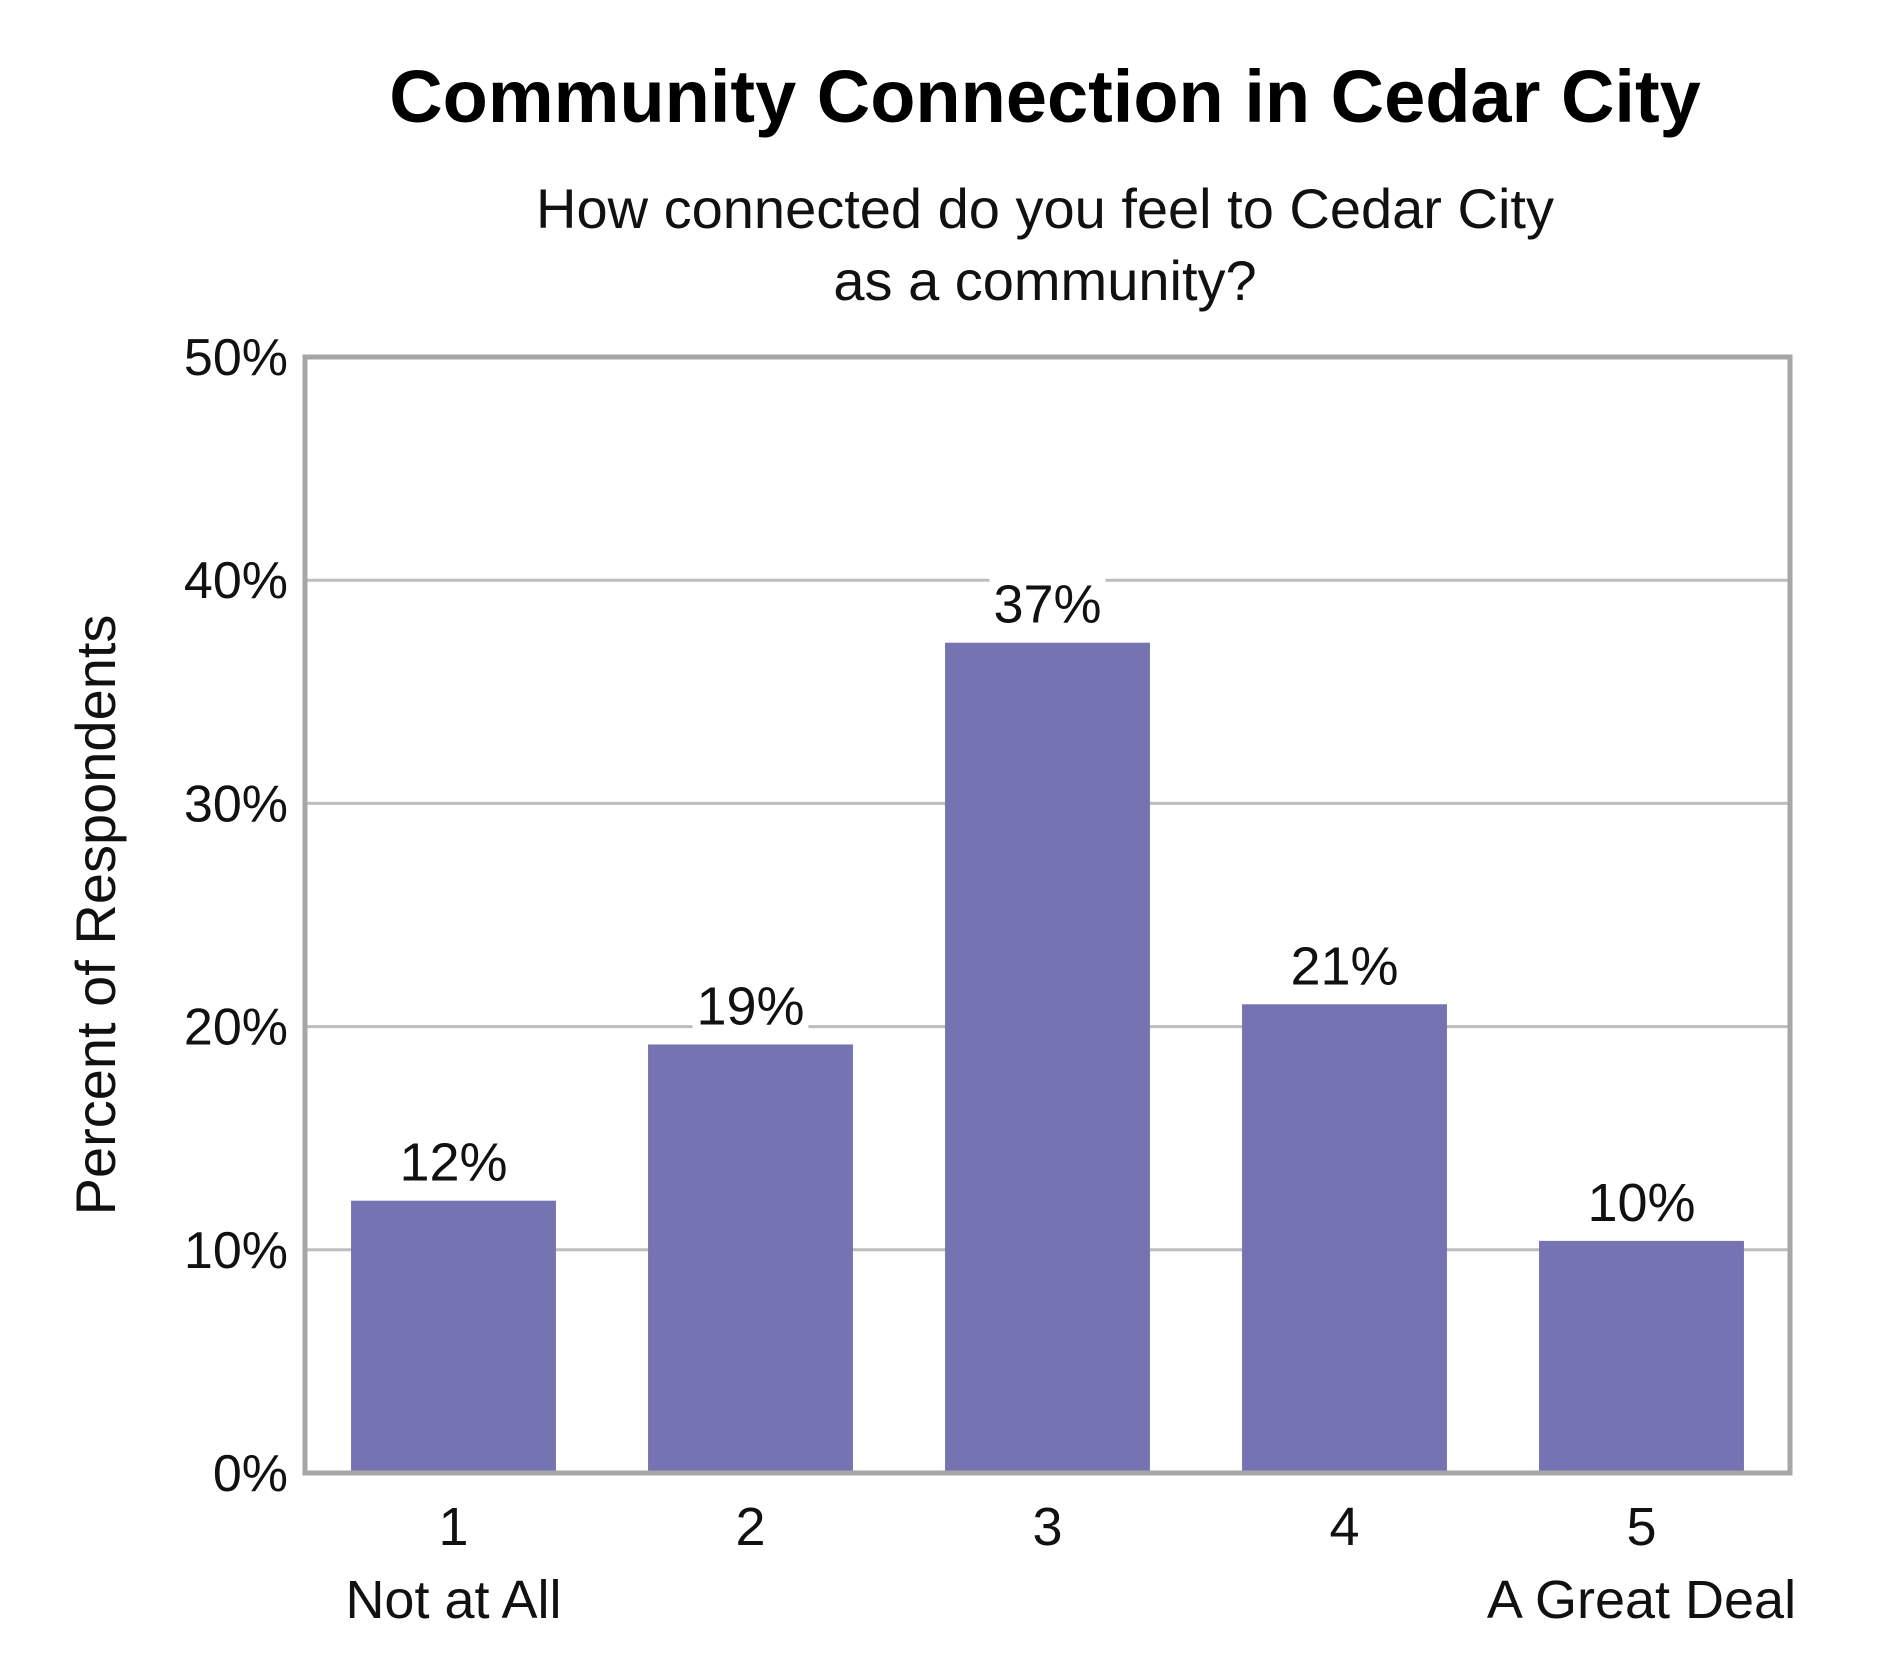  What do you see at coordinates (236, 1028) in the screenshot?
I see `y-tick-label: 20%` at bounding box center [236, 1028].